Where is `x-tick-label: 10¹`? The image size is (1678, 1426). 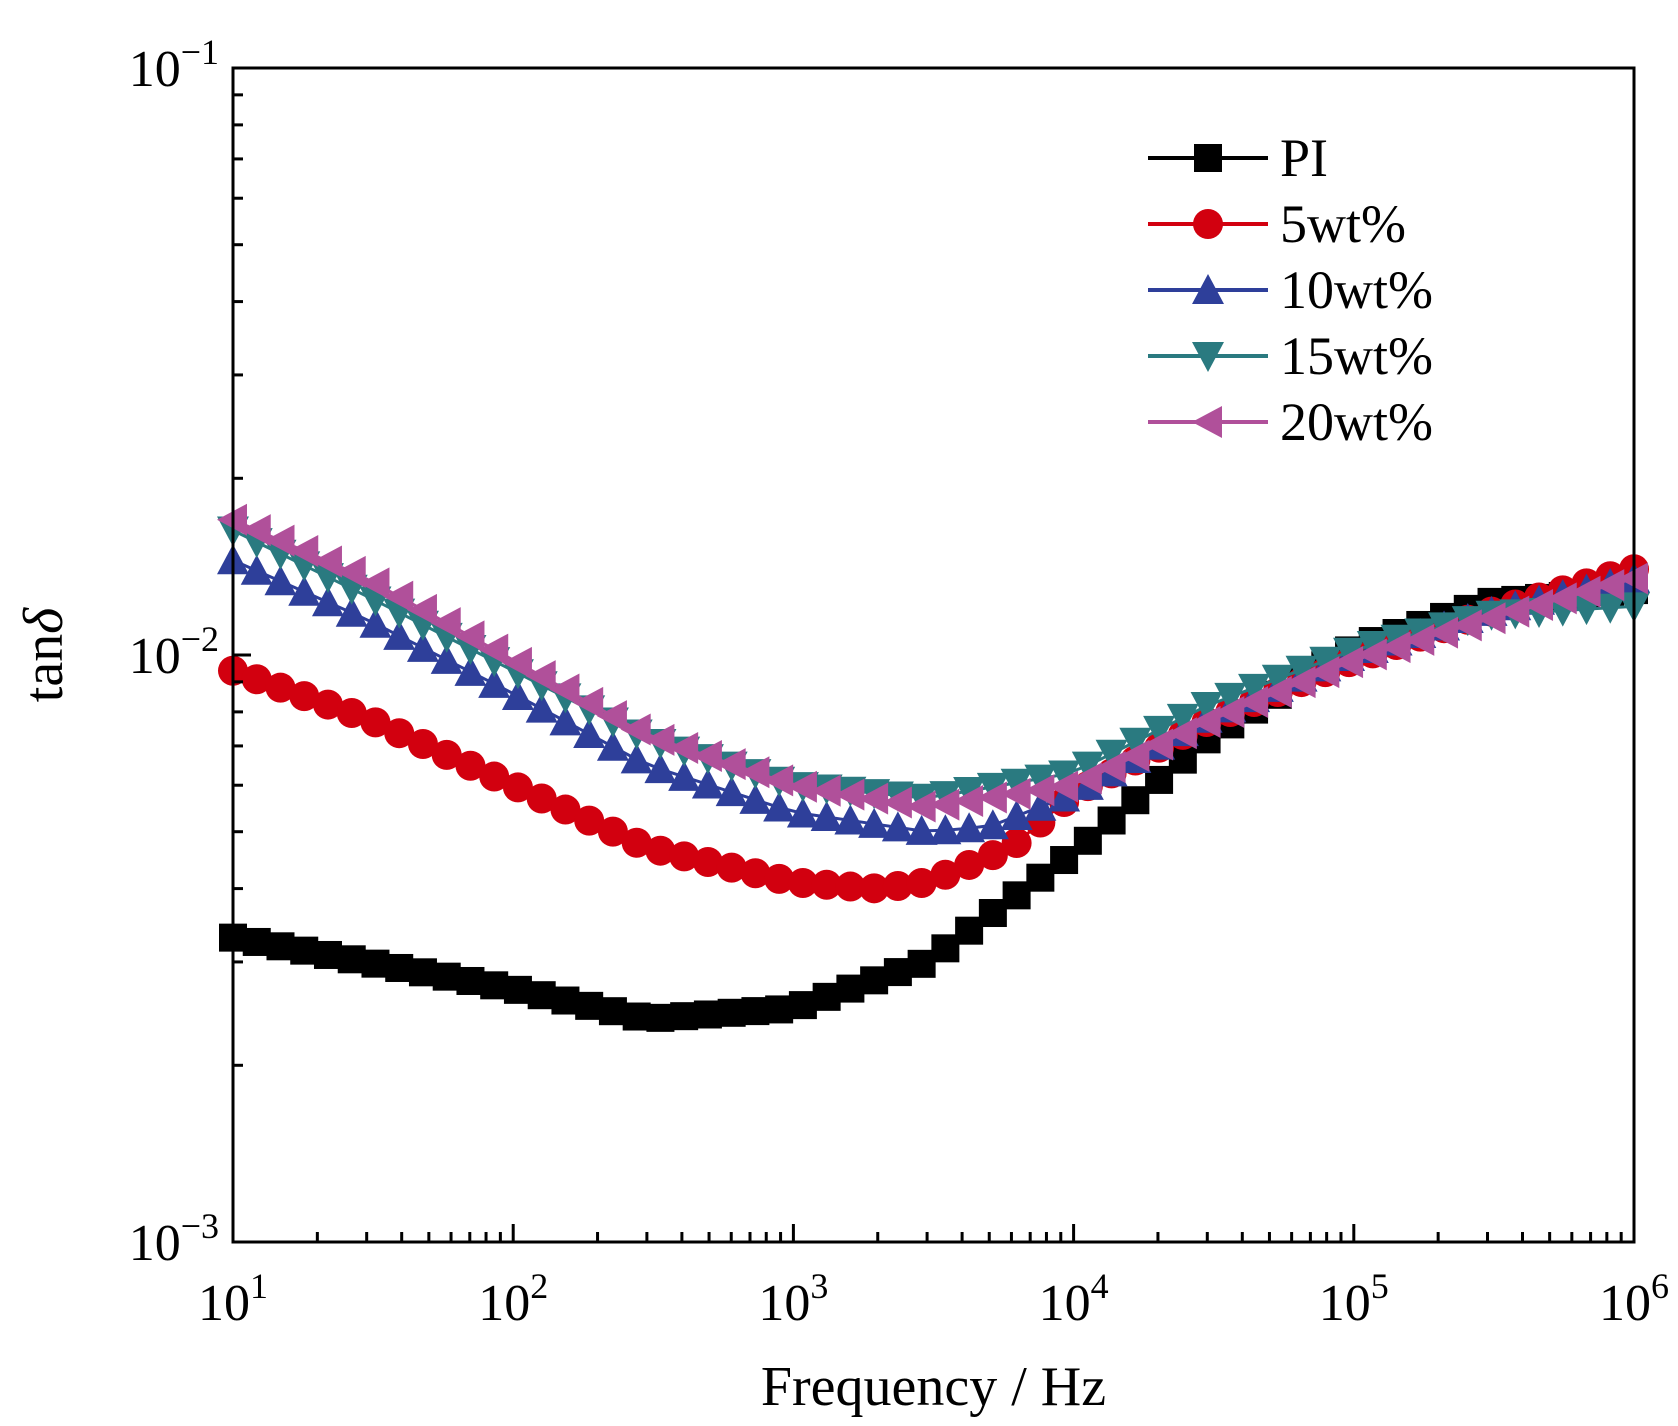 x-tick-label: 10¹ is located at coordinates (233, 1299).